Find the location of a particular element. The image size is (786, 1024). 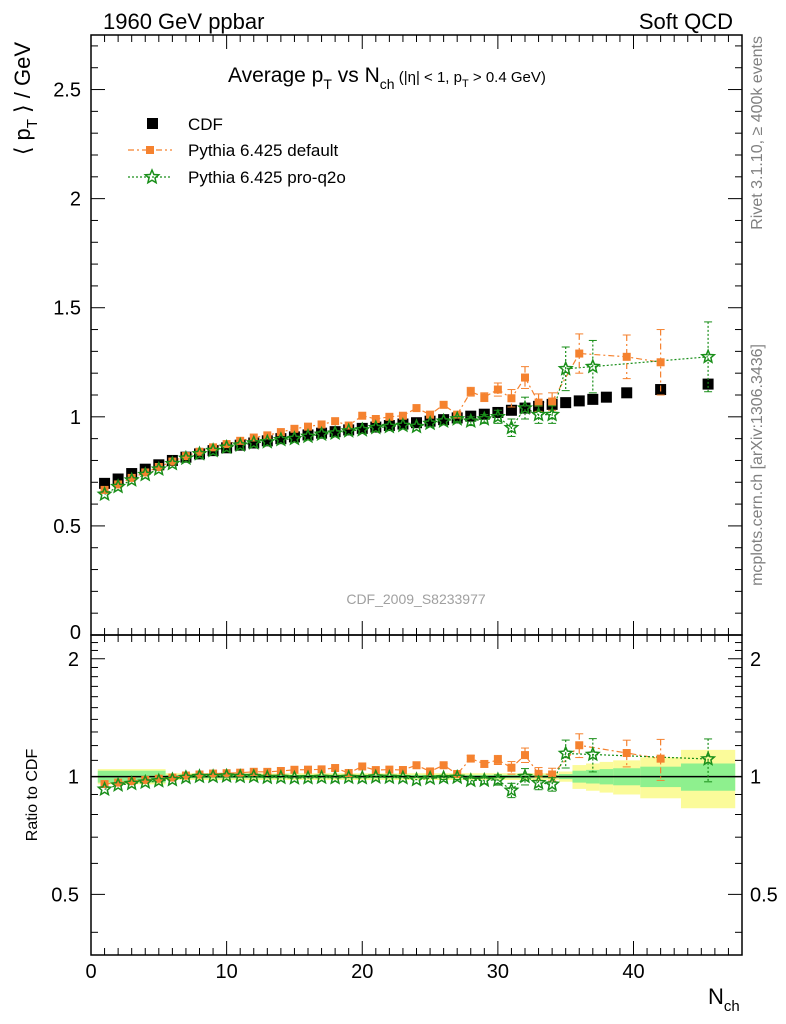

y-tick-label-zero: 0 is located at coordinates (75, 633).